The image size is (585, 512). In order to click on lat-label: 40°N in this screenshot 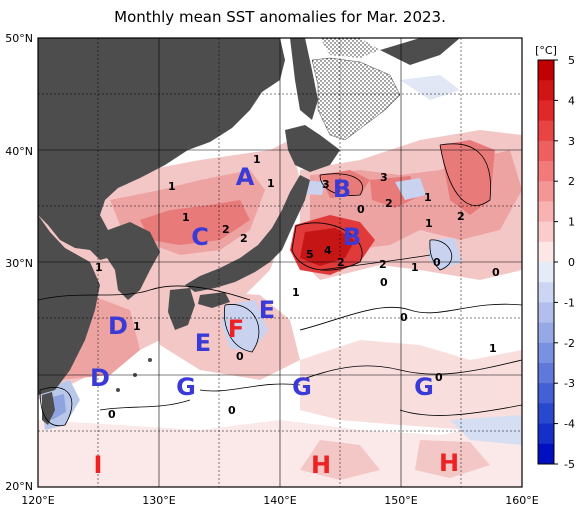, I will do `click(19, 151)`.